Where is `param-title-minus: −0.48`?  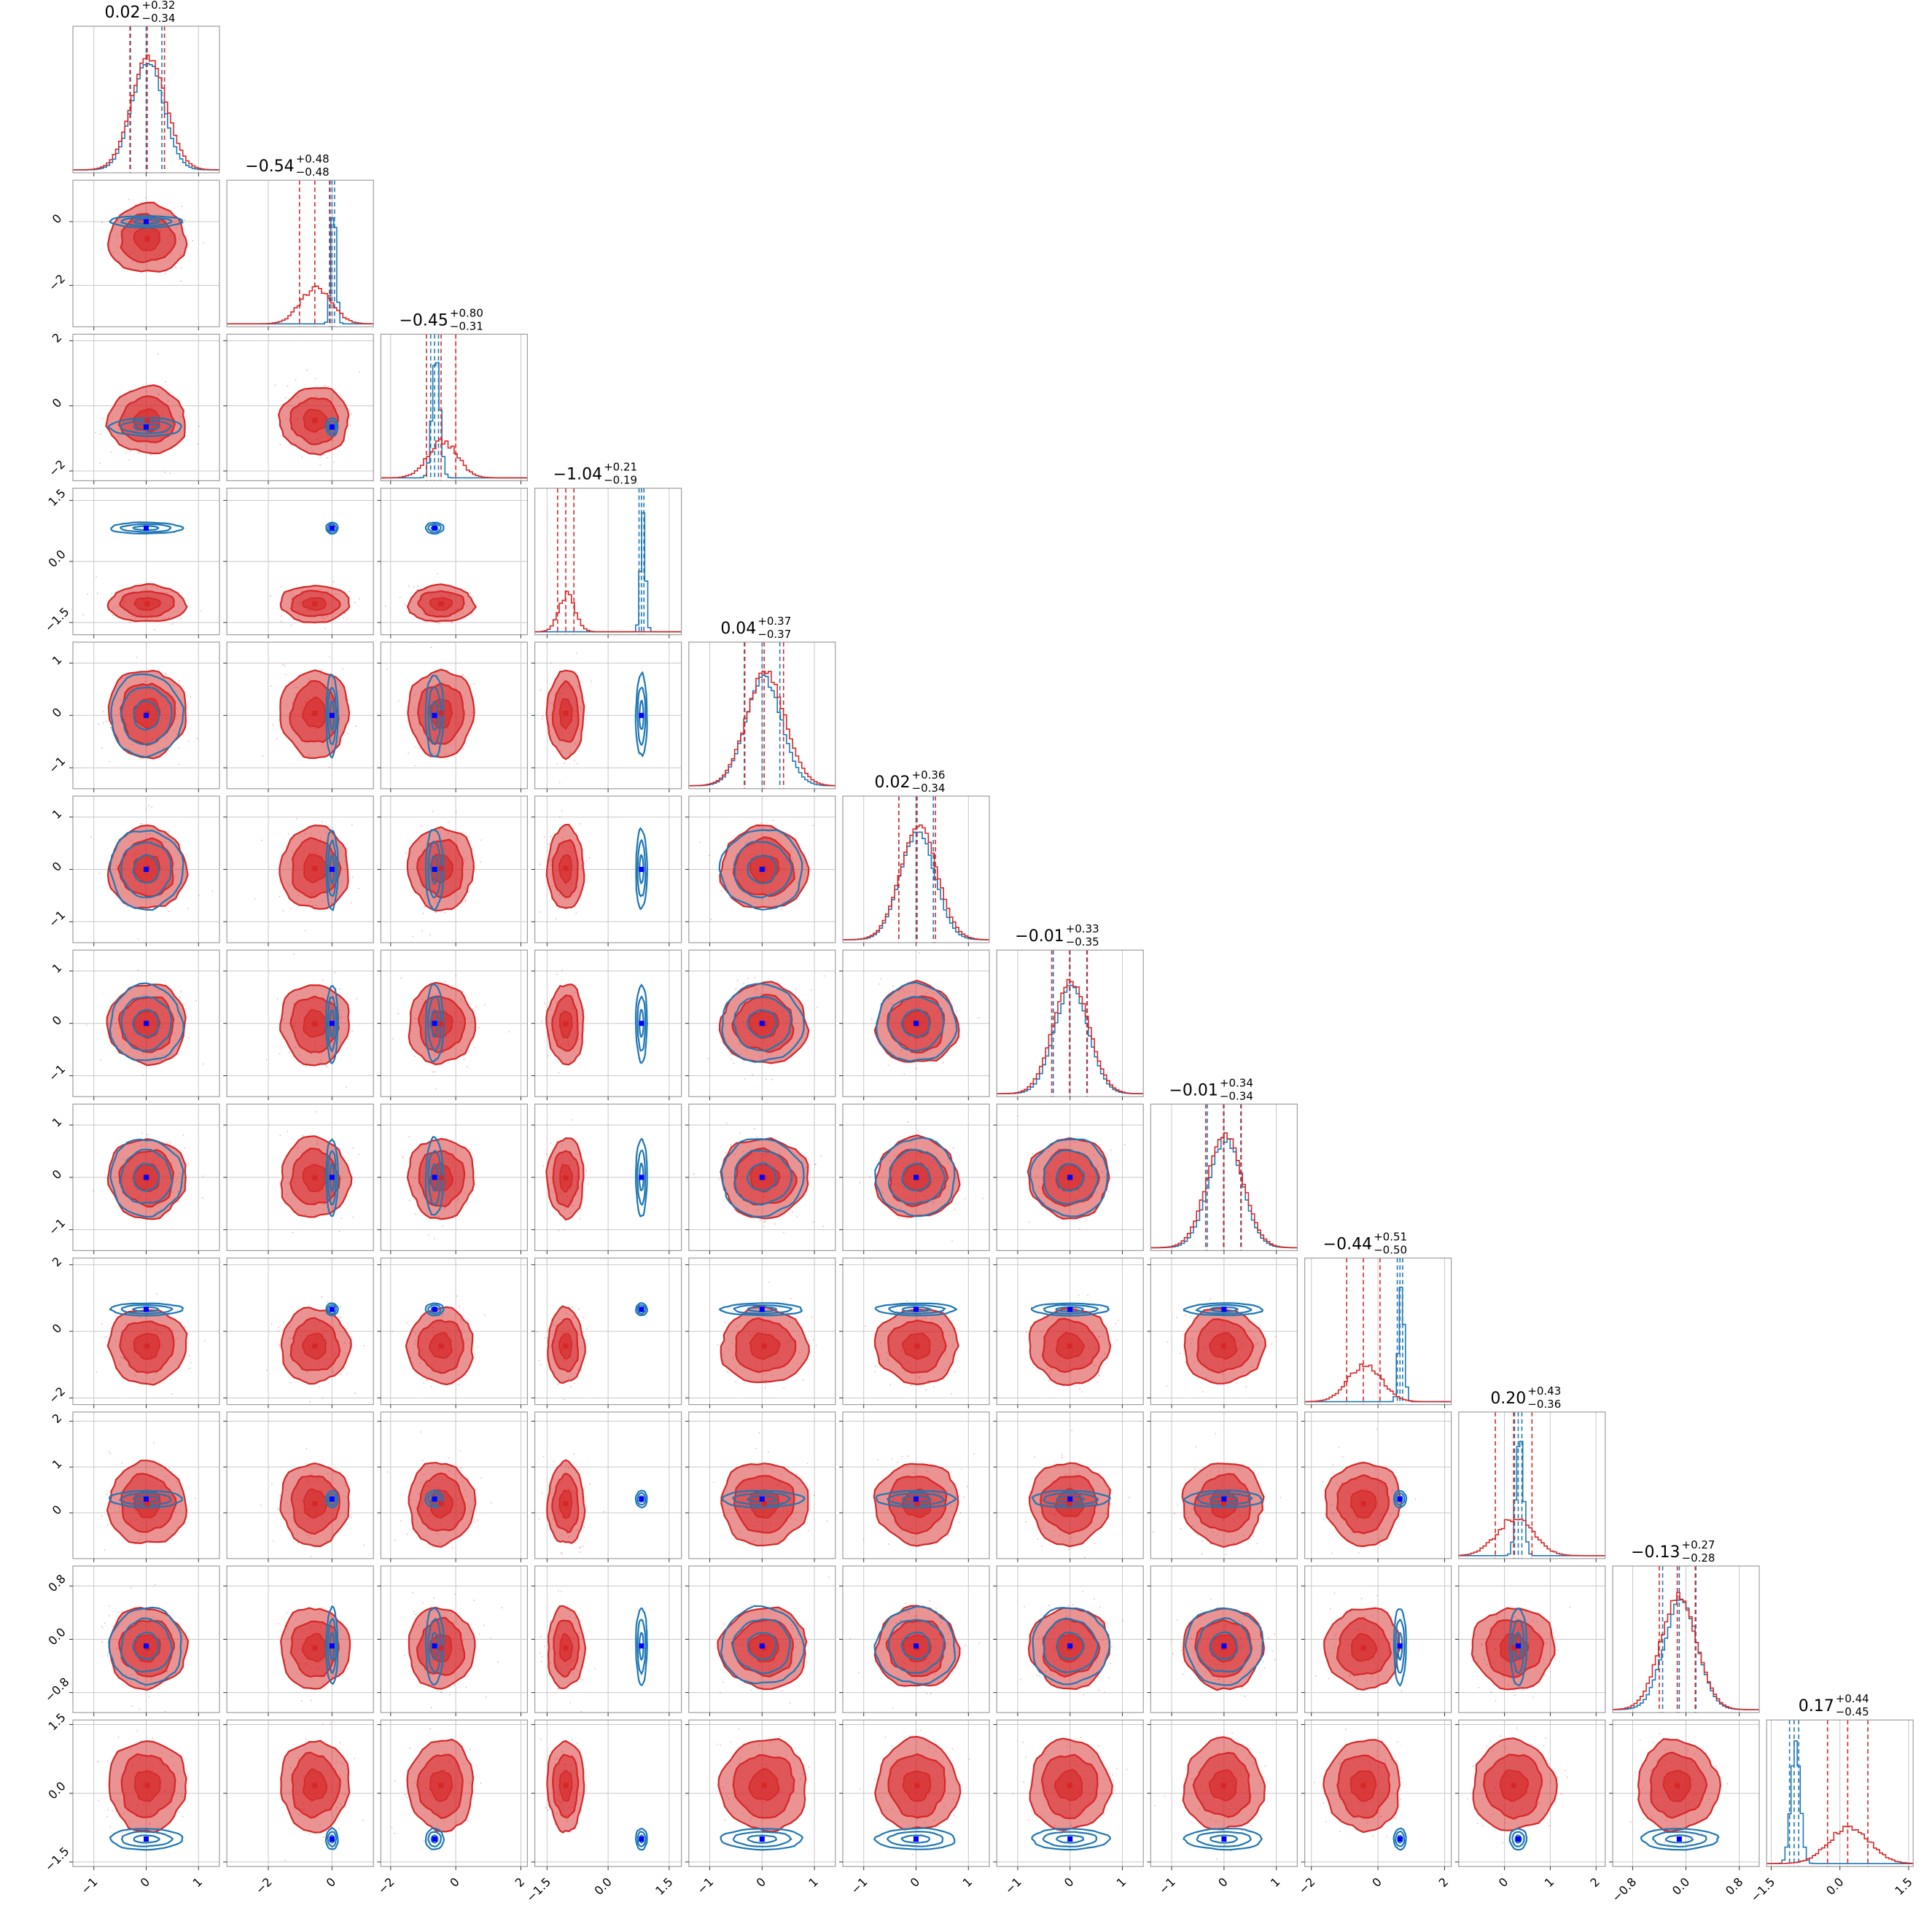
param-title-minus: −0.48 is located at coordinates (313, 172).